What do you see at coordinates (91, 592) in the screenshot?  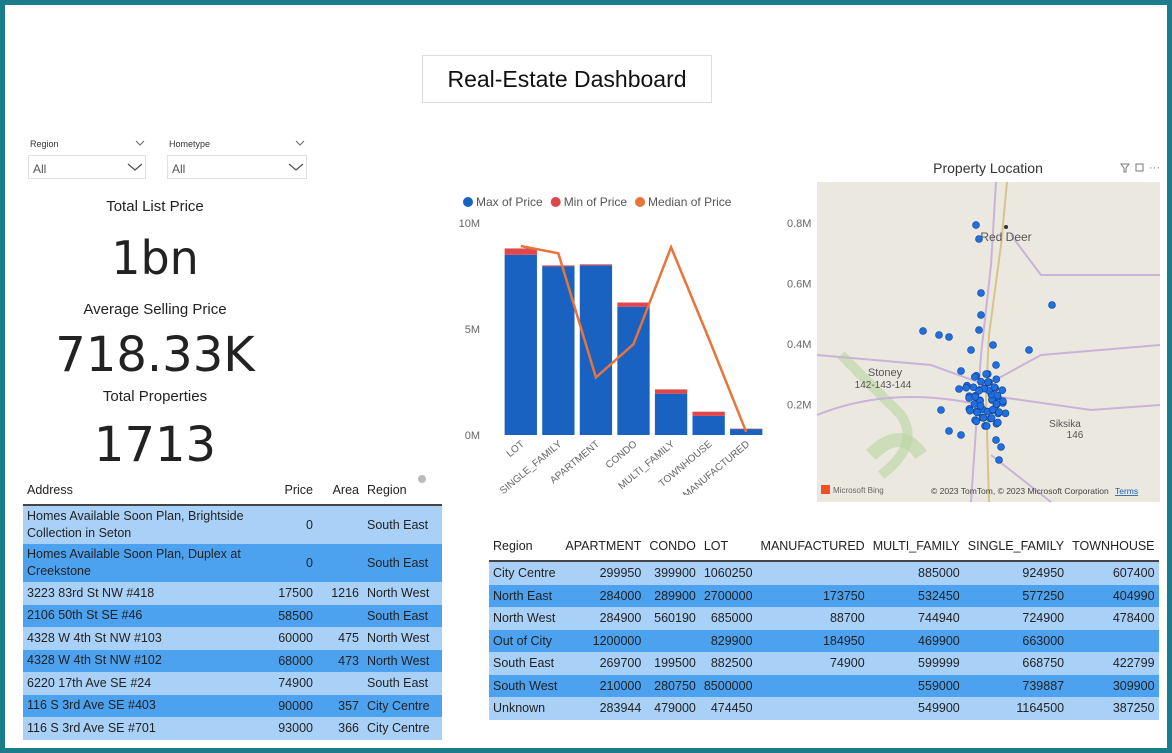 I see `table-cell: 3223 83rd St NW #418` at bounding box center [91, 592].